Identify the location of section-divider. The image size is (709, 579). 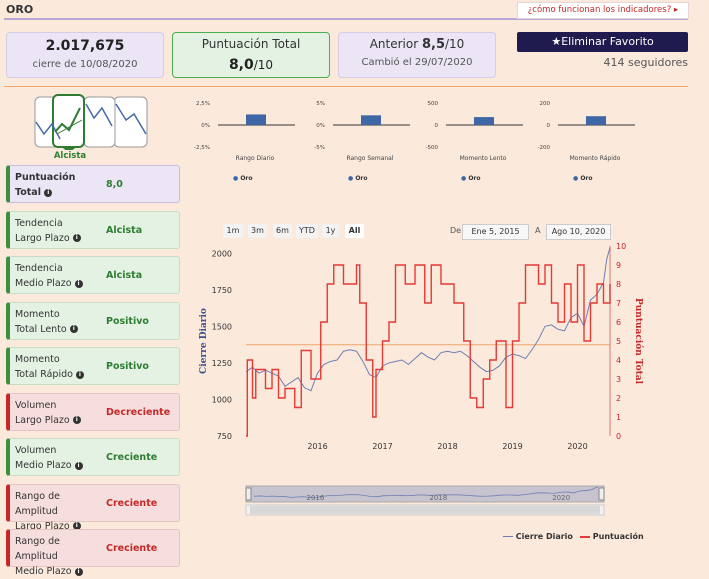
(346, 86).